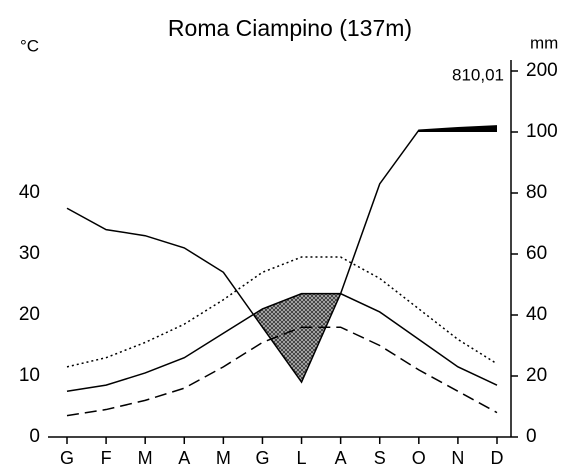  What do you see at coordinates (282, 371) in the screenshot?
I see `line-dashed` at bounding box center [282, 371].